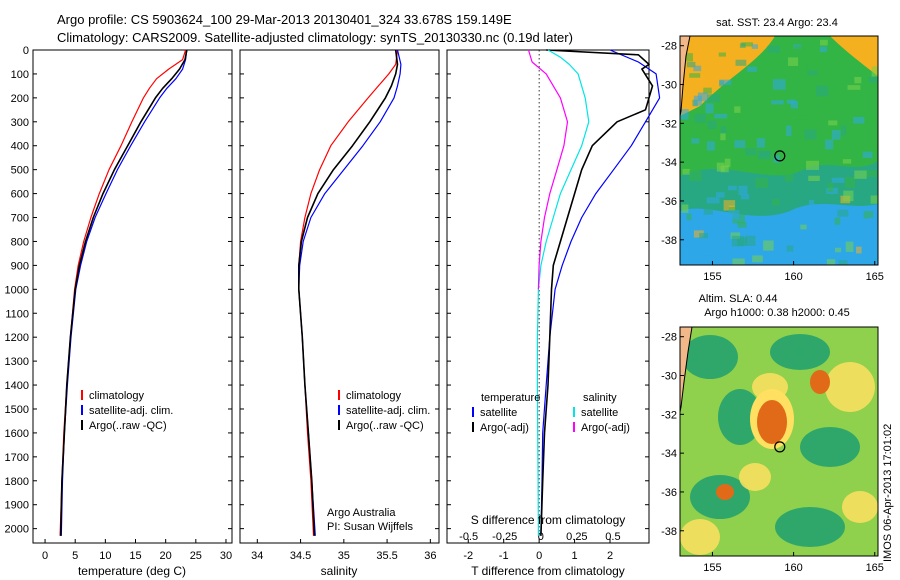  I want to click on argo-float-marker, so click(780, 447).